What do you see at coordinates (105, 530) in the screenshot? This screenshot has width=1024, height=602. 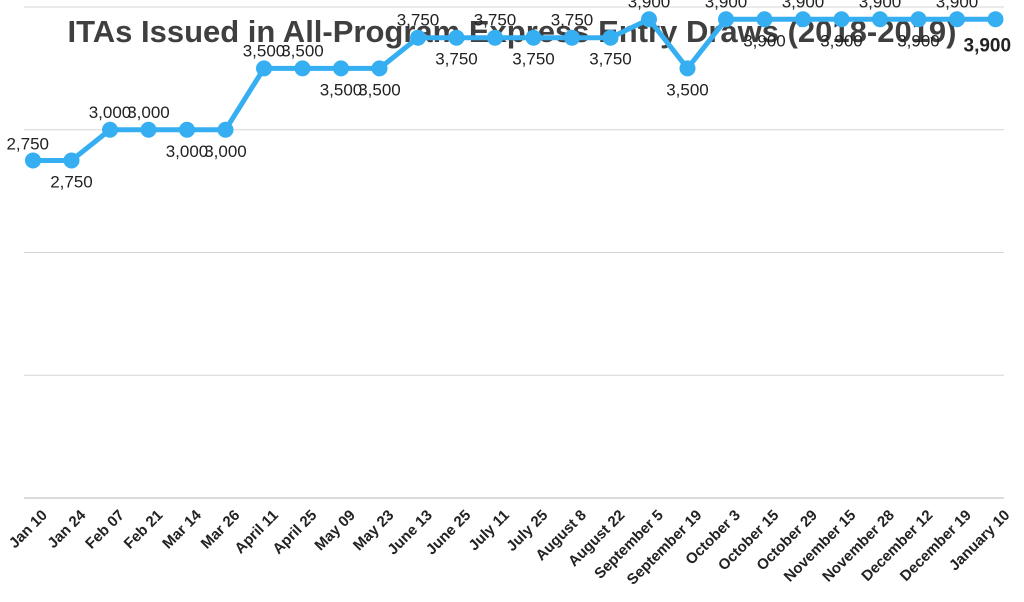 I see `x-tick-label: Feb 07` at bounding box center [105, 530].